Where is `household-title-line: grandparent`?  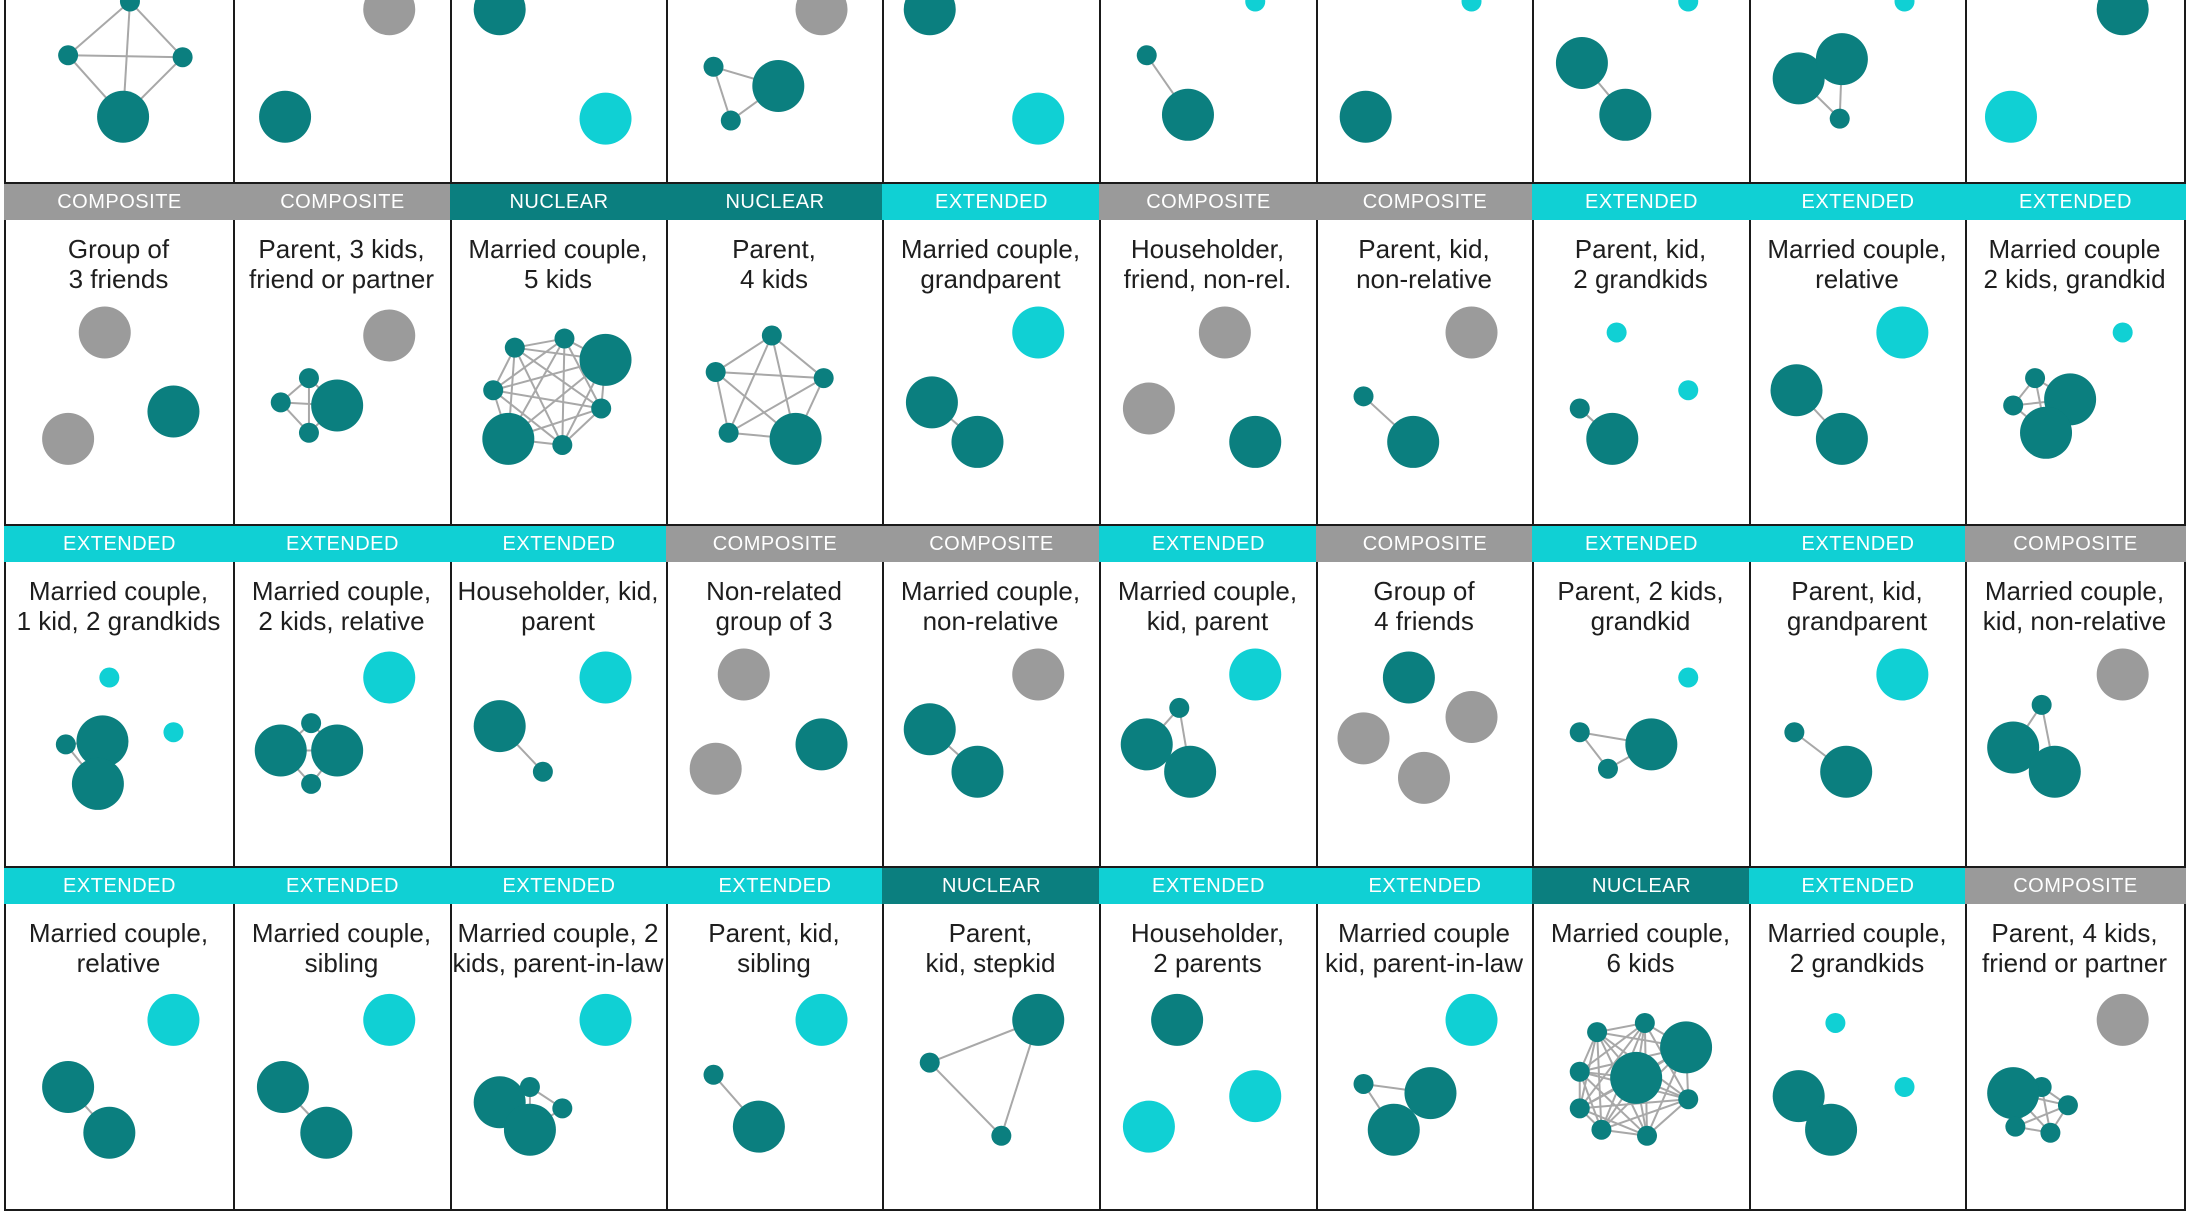
household-title-line: grandparent is located at coordinates (1857, 621).